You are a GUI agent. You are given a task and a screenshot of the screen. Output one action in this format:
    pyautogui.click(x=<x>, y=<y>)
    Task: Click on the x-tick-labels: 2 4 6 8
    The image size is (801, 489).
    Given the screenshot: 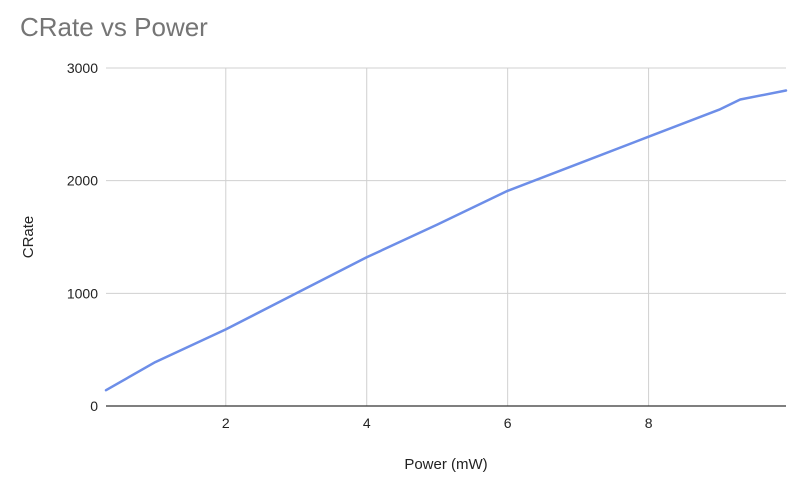 What is the action you would take?
    pyautogui.click(x=437, y=423)
    